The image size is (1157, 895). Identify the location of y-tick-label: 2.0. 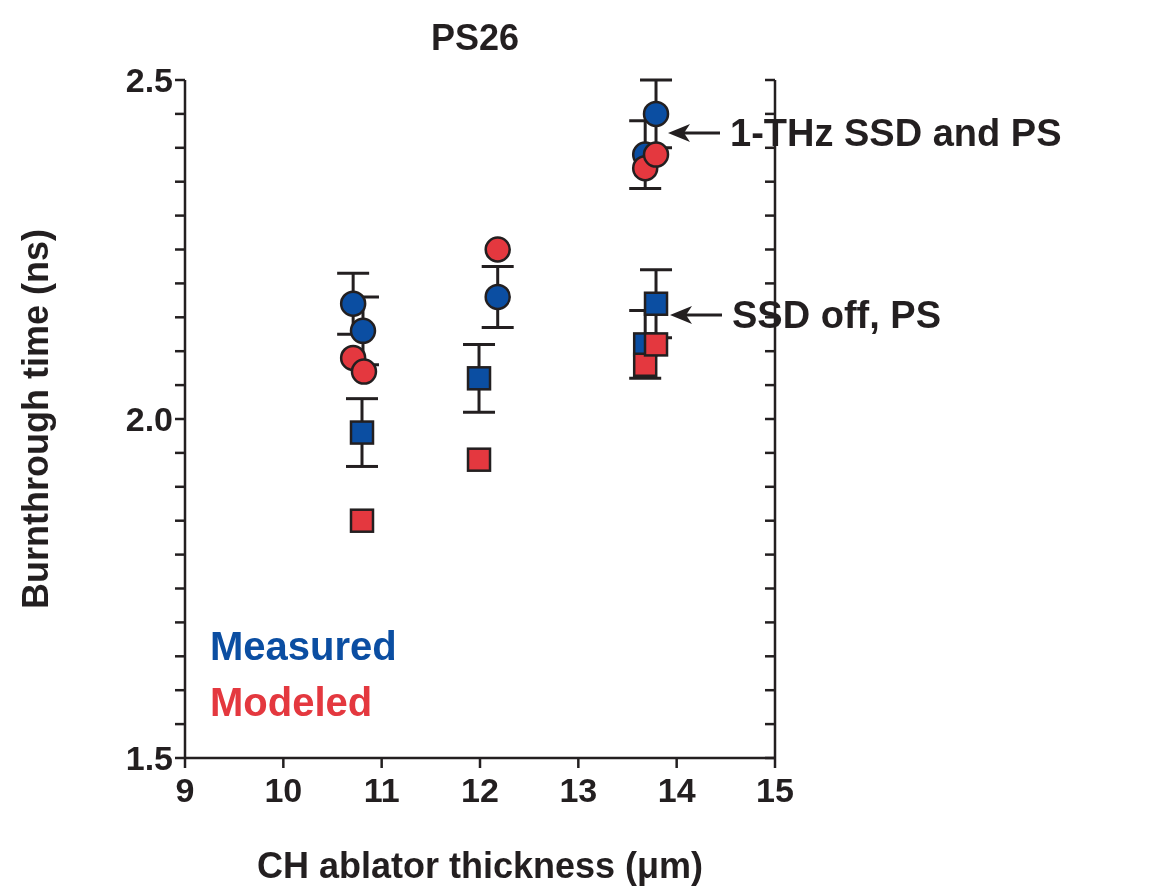
(149, 419).